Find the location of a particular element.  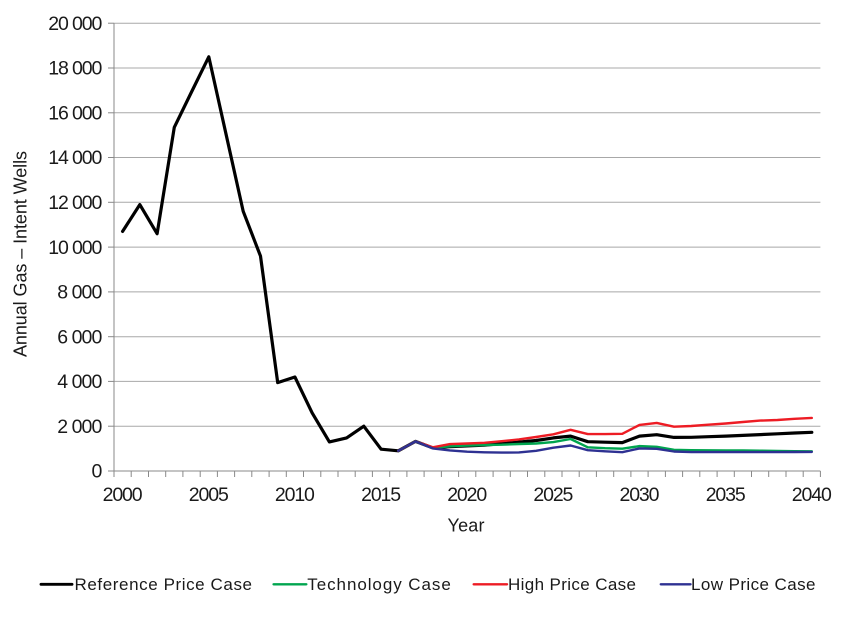

svg-text: 6 000 is located at coordinates (79, 337).